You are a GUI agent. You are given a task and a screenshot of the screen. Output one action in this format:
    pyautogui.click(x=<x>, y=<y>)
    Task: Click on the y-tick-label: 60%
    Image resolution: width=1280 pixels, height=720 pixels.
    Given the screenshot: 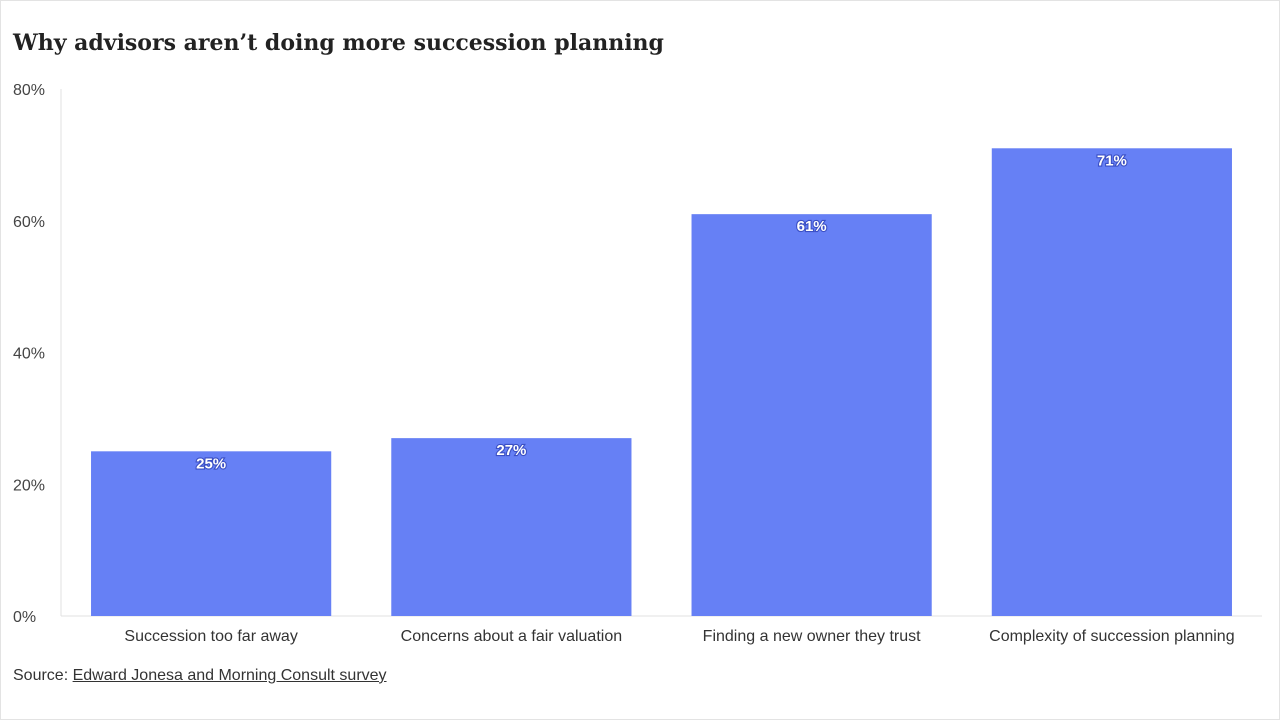 What is the action you would take?
    pyautogui.click(x=29, y=222)
    